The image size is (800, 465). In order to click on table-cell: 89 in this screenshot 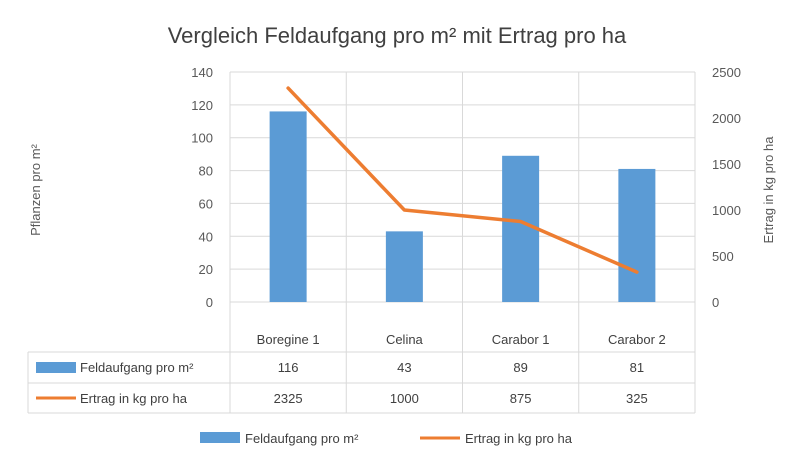, I will do `click(520, 367)`.